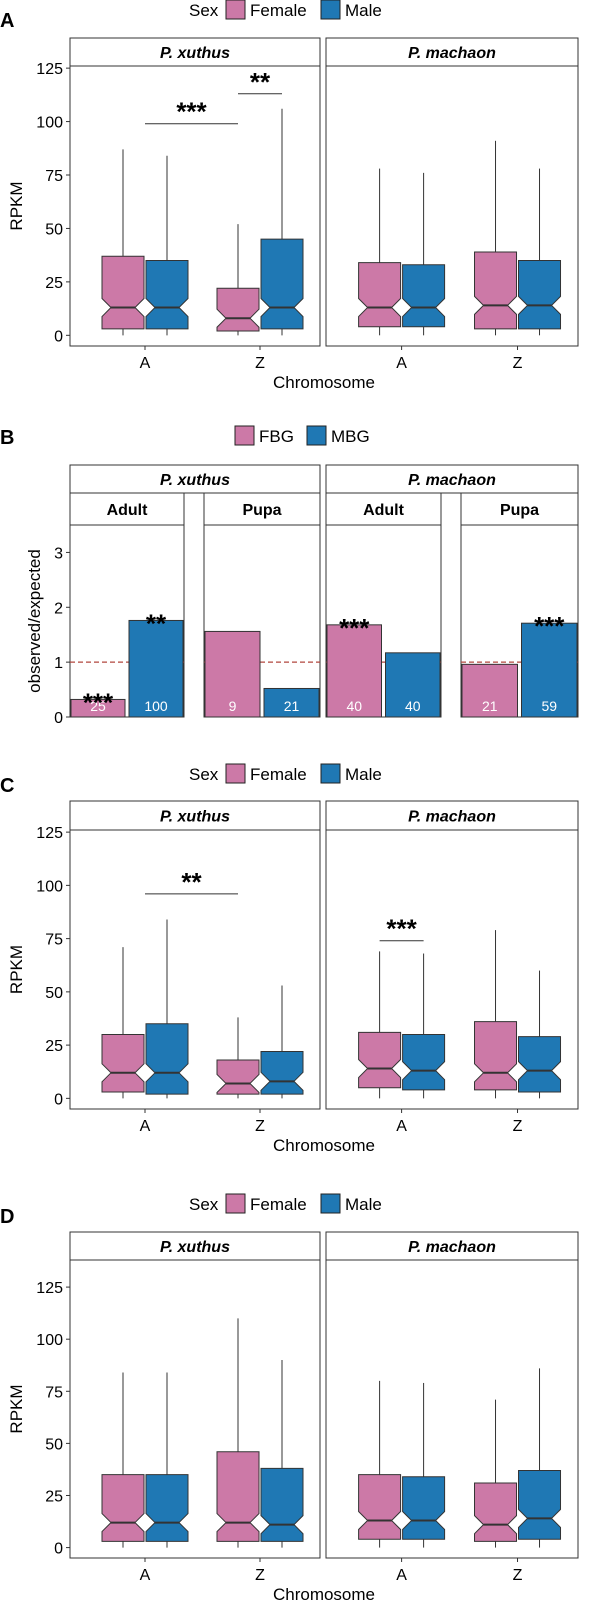  Describe the element at coordinates (261, 510) in the screenshot. I see `subfacet-label: Pupa` at that location.